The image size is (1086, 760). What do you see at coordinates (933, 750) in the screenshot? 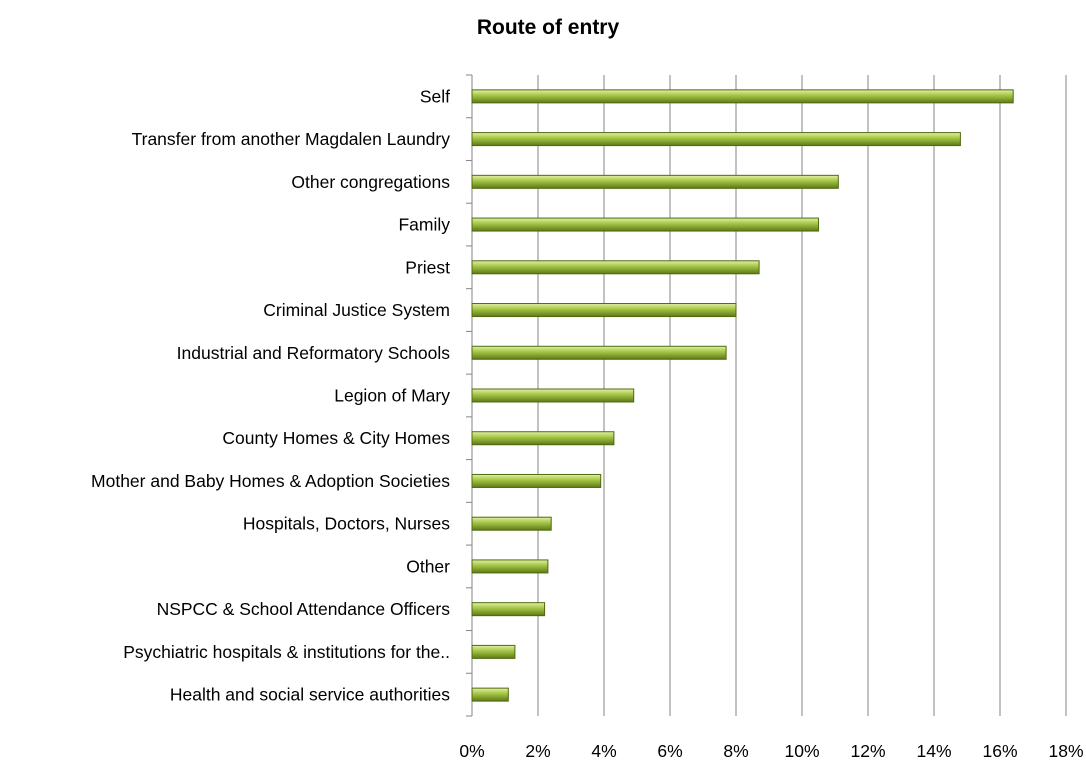
I see `x-tick-label: 14%` at bounding box center [933, 750].